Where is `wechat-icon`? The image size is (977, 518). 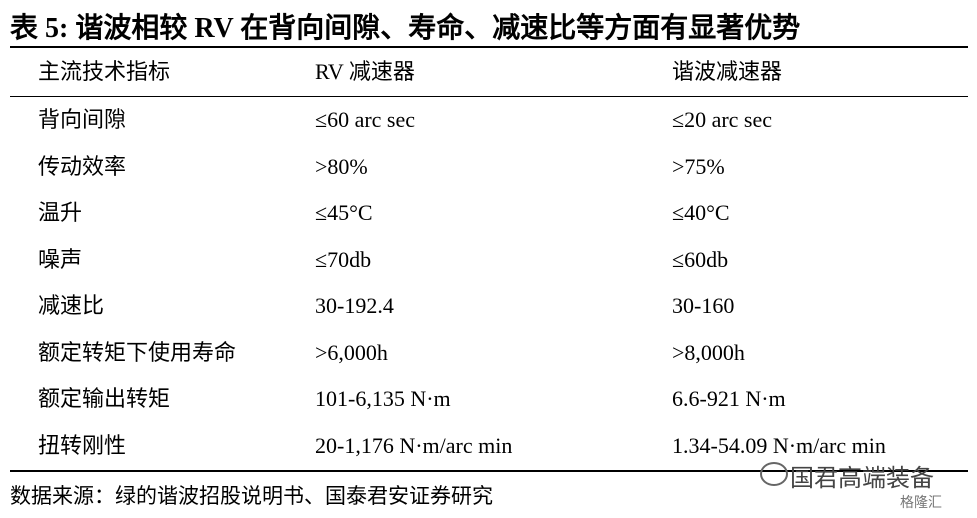
wechat-icon is located at coordinates (774, 474).